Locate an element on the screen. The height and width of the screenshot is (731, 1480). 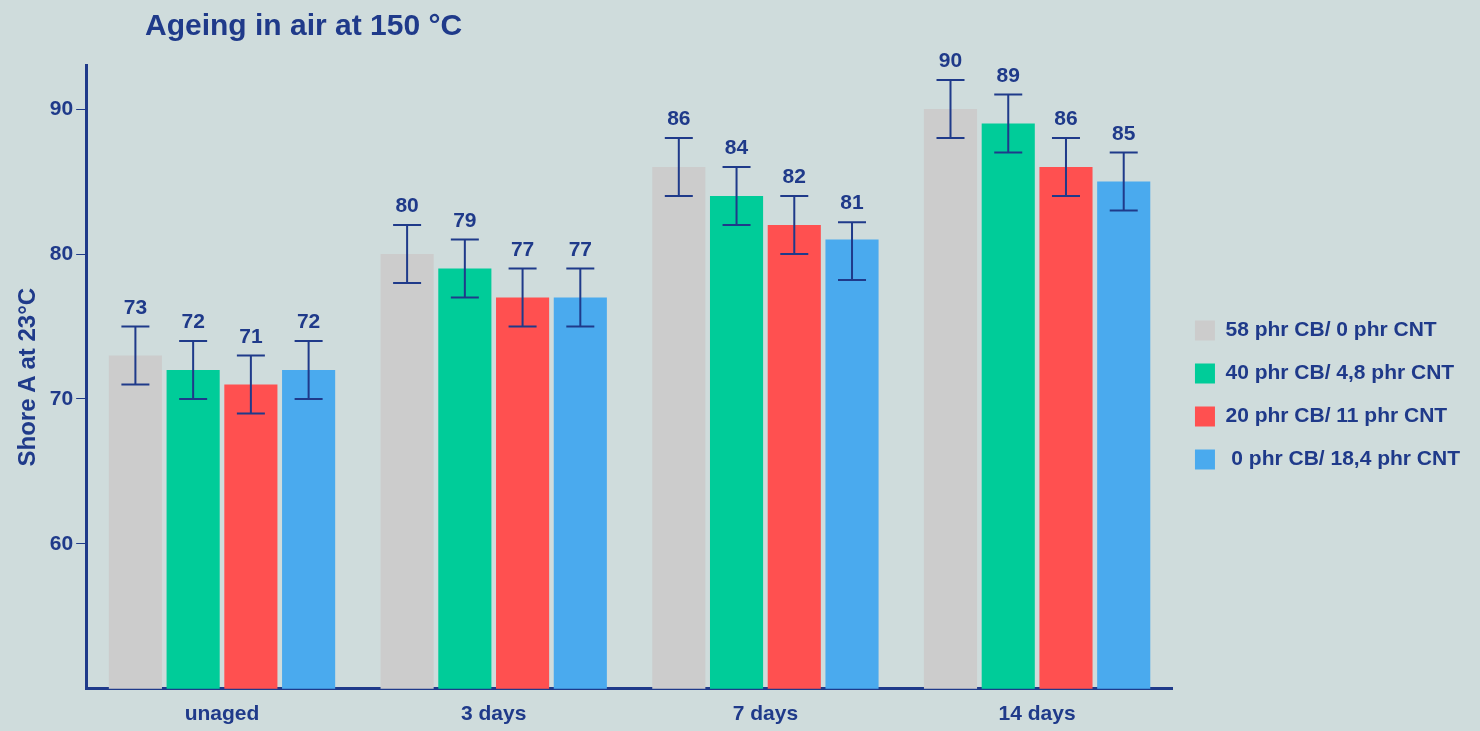
x-tick-label: 3 days is located at coordinates (494, 713).